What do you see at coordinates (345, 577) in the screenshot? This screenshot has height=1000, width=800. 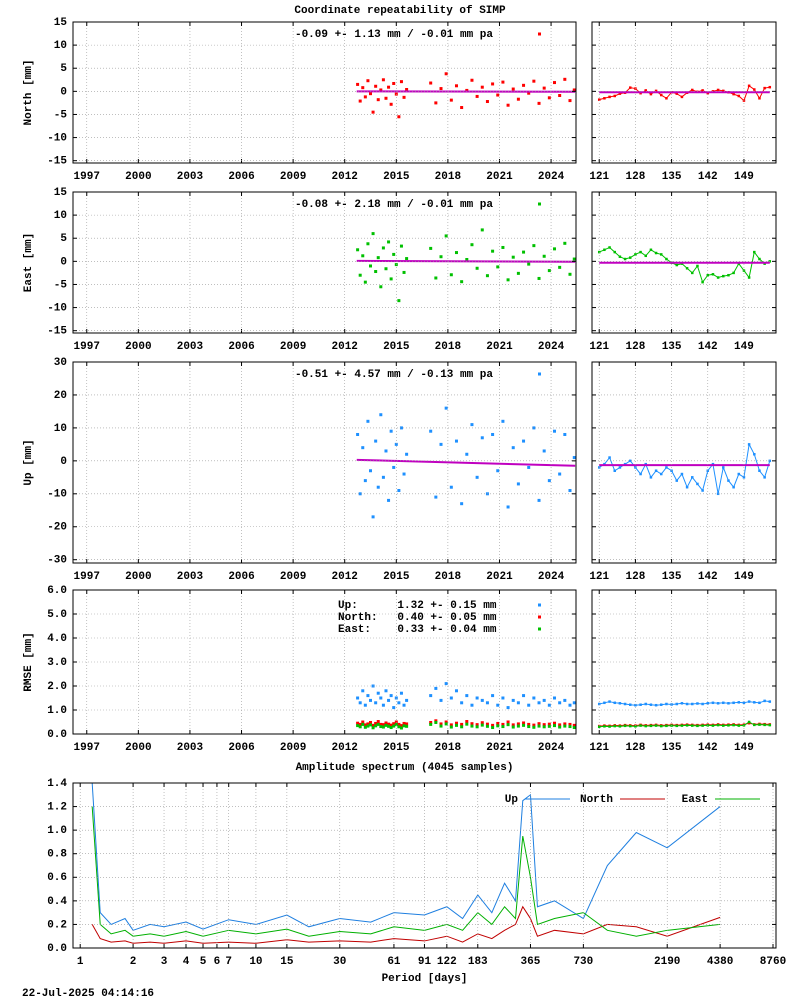 I see `x-tick-label: 2012` at bounding box center [345, 577].